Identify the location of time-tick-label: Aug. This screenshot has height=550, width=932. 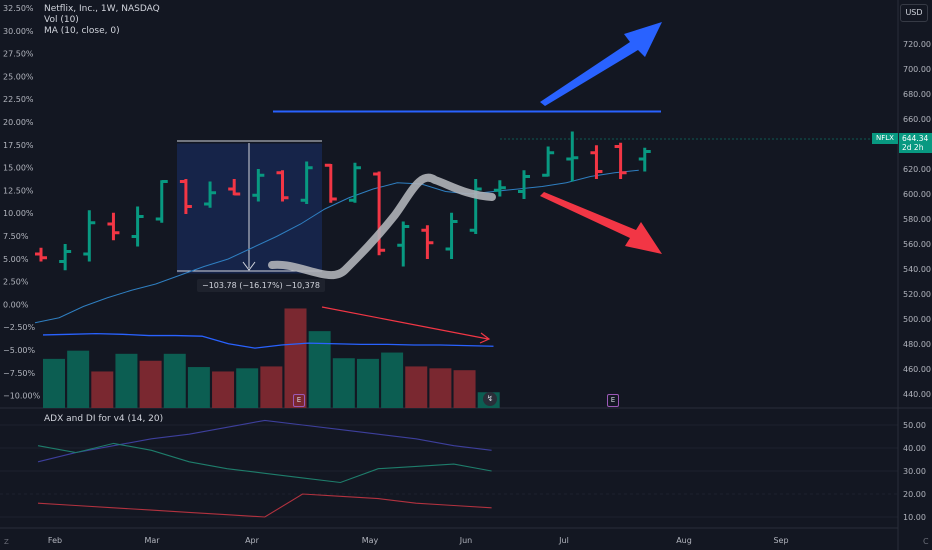
(684, 540).